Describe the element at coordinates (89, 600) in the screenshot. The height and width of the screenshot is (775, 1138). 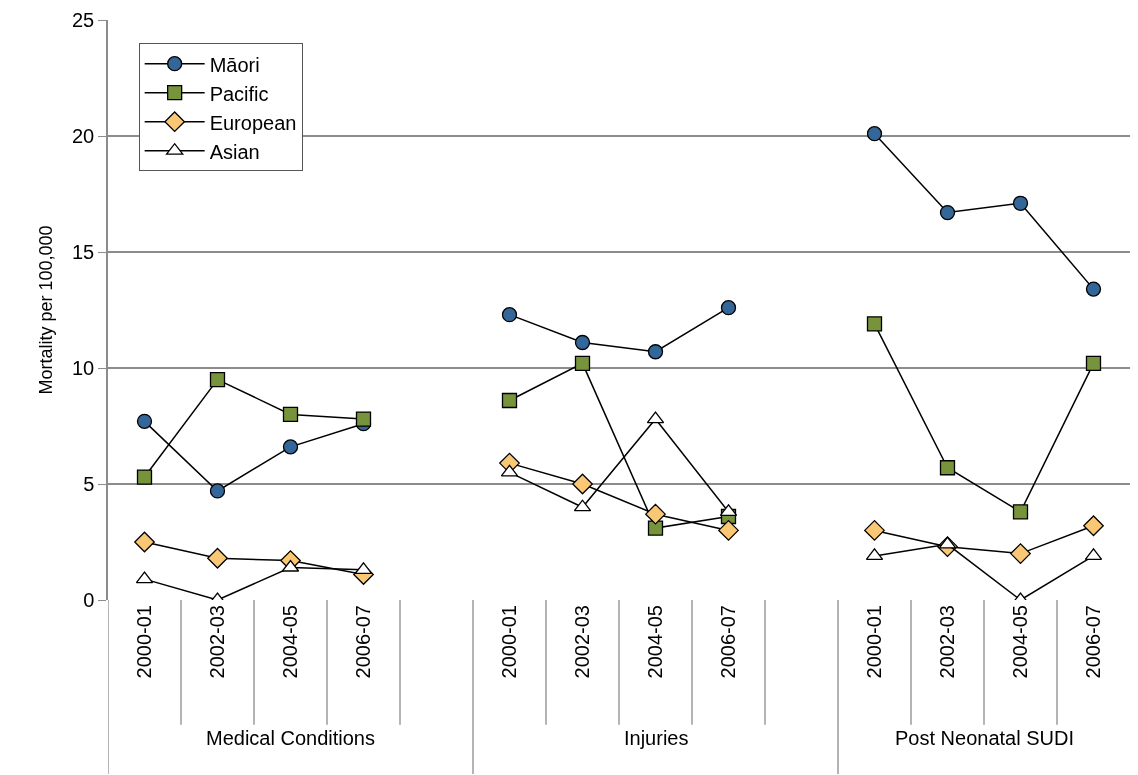
I see `y-tick-label: 0` at that location.